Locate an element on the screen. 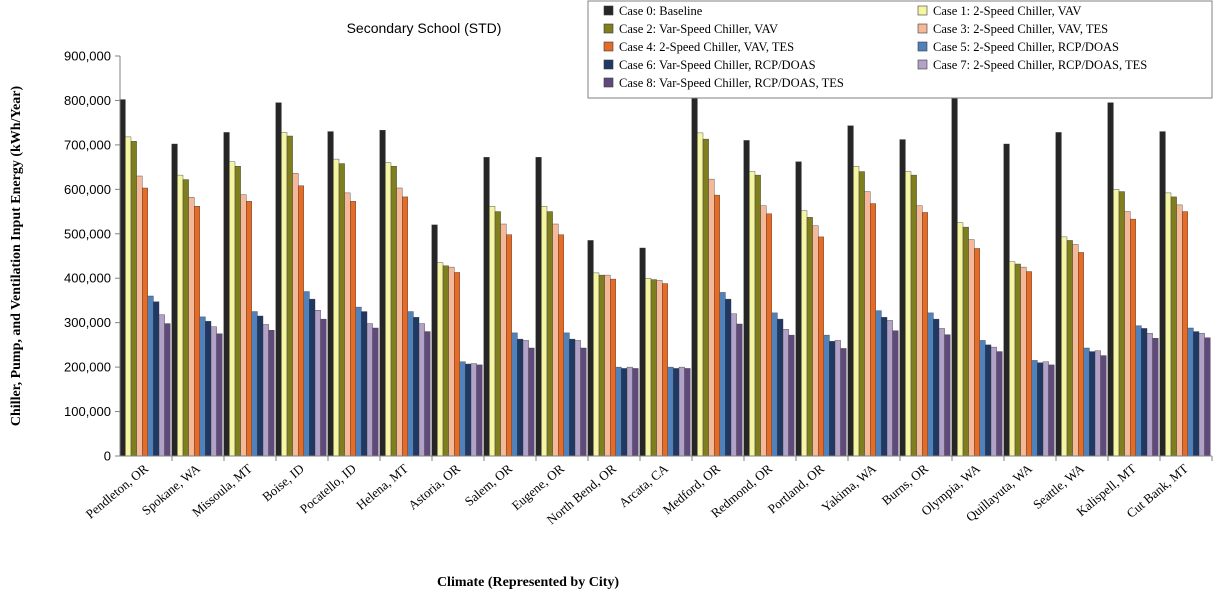 This screenshot has width=1225, height=596. x-axis-title: Climate (Represented by City) is located at coordinates (528, 582).